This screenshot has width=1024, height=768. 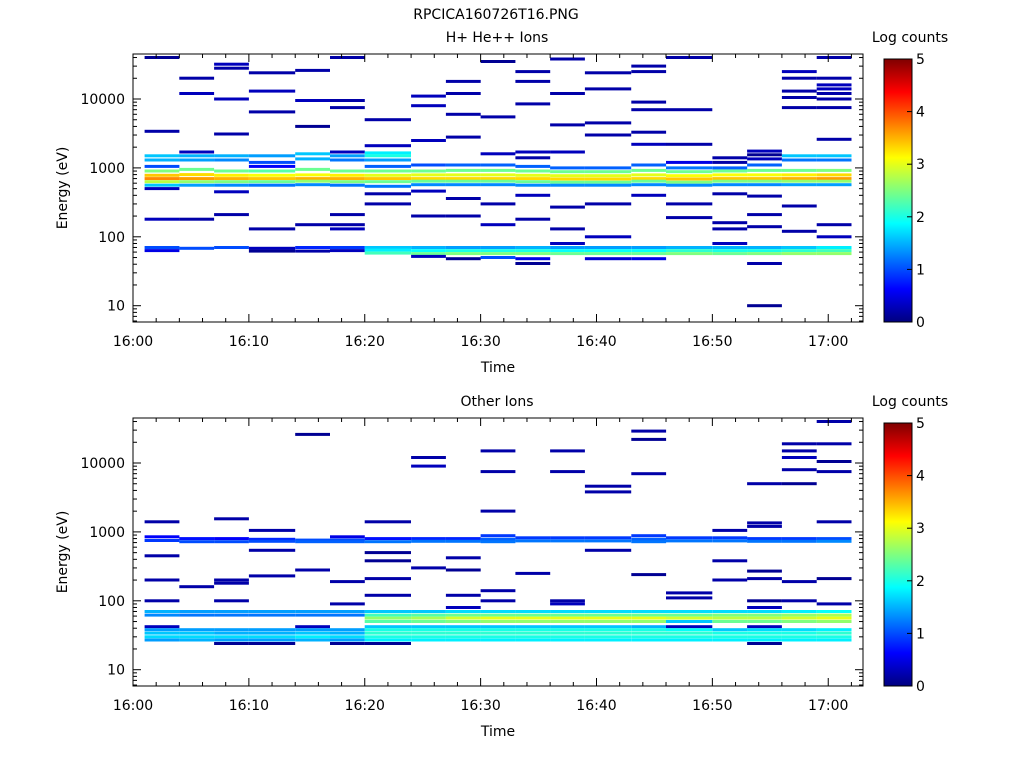 I want to click on colorbar-label: Log counts, so click(x=910, y=402).